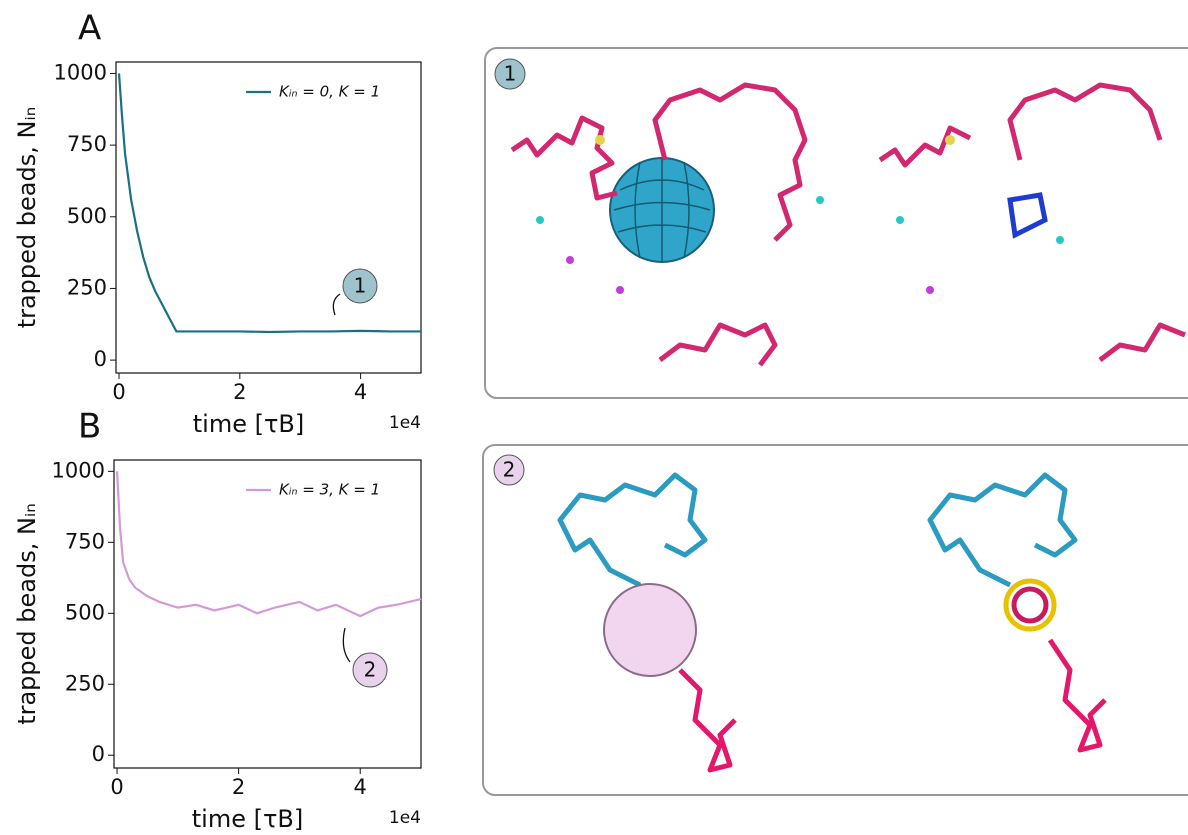  I want to click on badge-label: 2, so click(509, 470).